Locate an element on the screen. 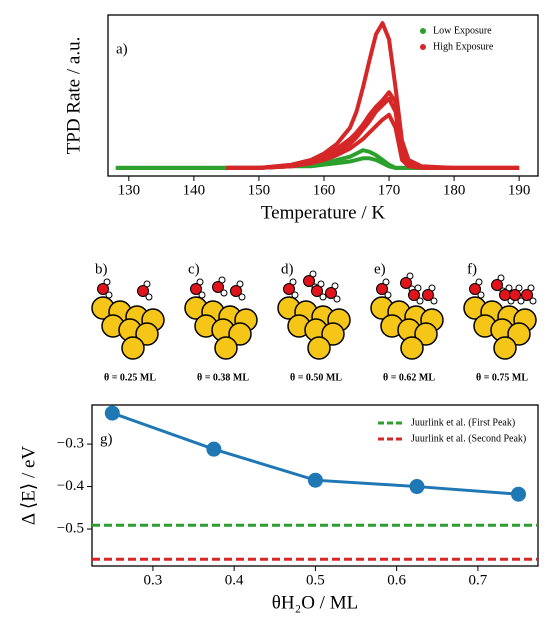  panel-label: g) is located at coordinates (106, 439).